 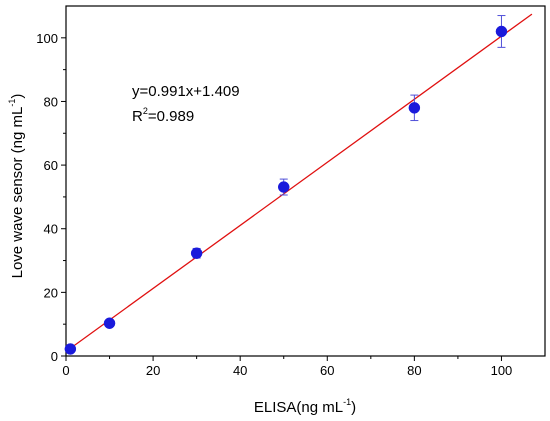 What do you see at coordinates (65, 370) in the screenshot?
I see `x-tick-label: 0` at bounding box center [65, 370].